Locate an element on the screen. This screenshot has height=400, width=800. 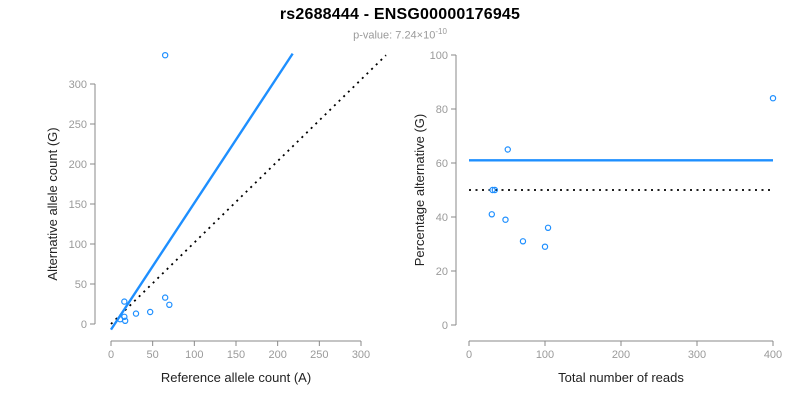
pvalue-exponent: -10 is located at coordinates (441, 31).